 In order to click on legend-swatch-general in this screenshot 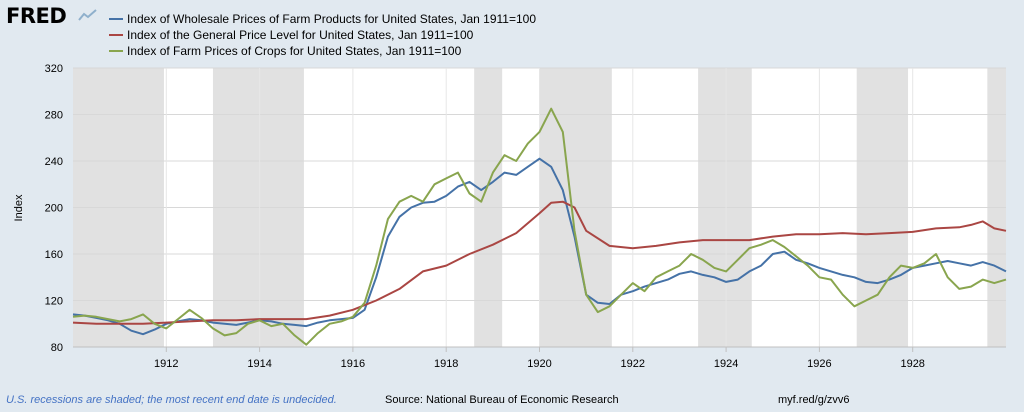, I will do `click(116, 35)`.